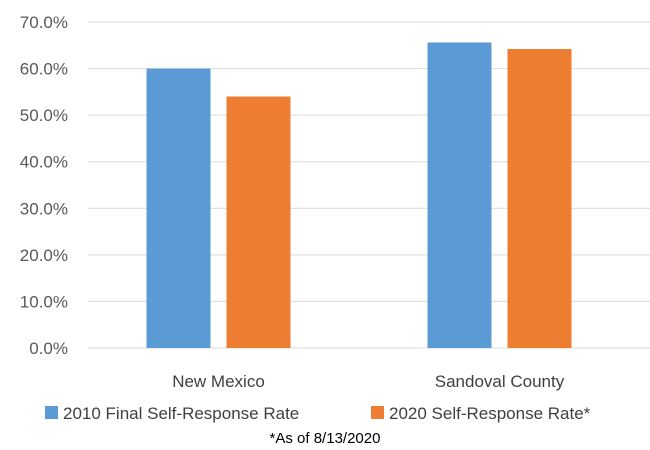  Describe the element at coordinates (48, 348) in the screenshot. I see `y-tick-label: 0.0%` at that location.